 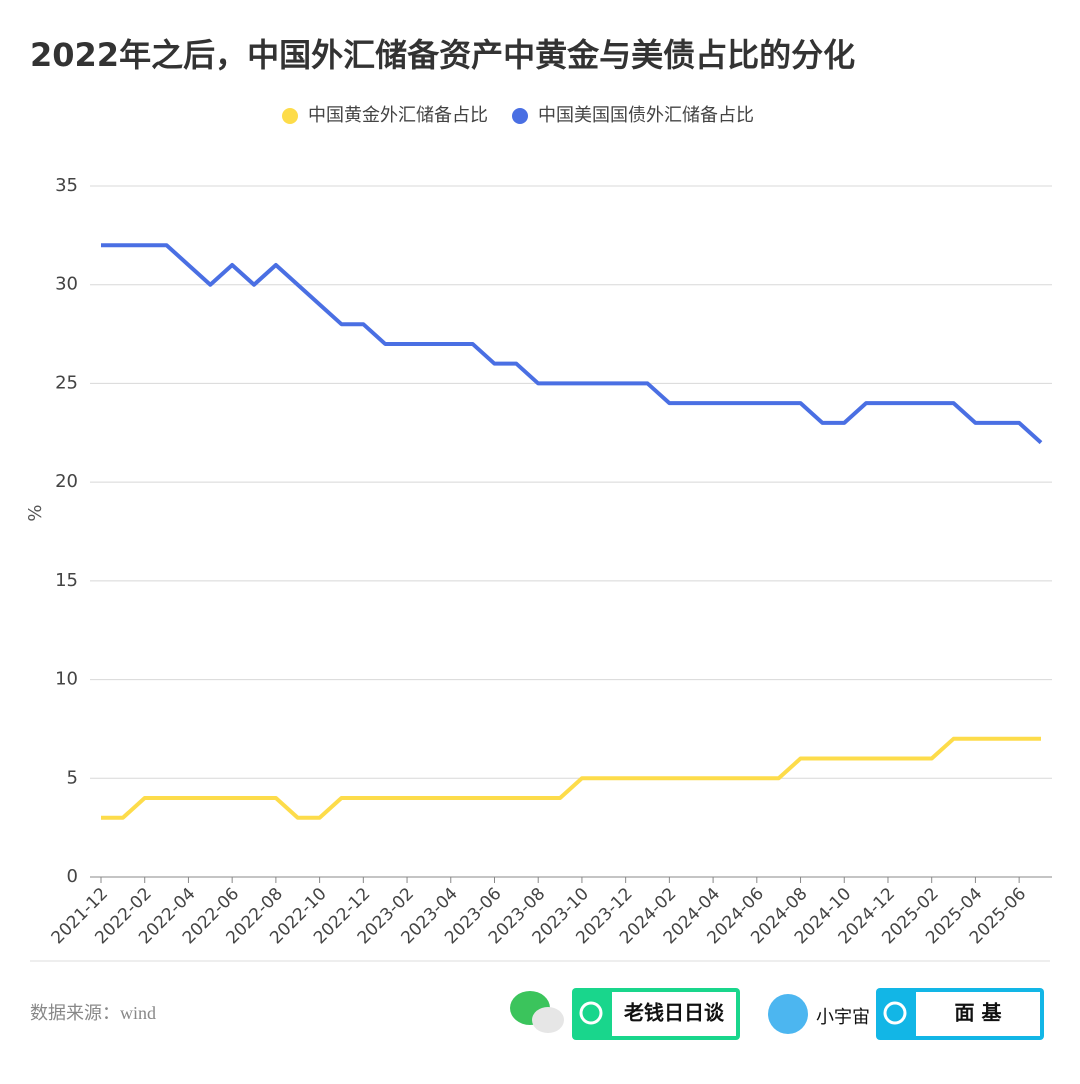 I want to click on y-tick-label: 20, so click(x=66, y=481).